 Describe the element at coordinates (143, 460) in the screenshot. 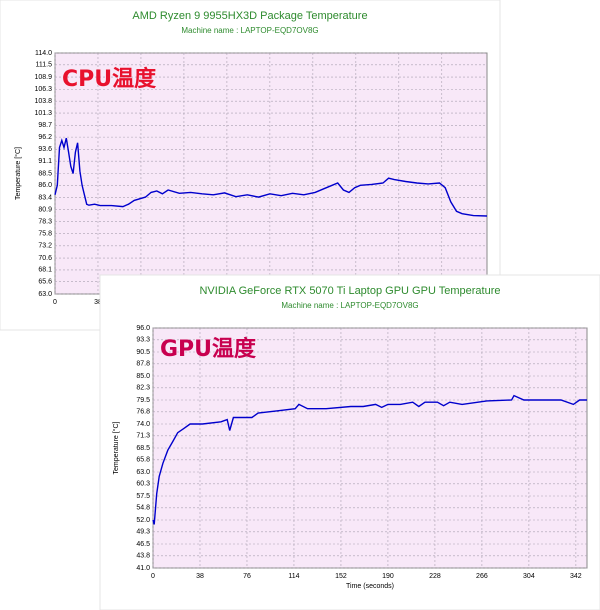

I see `y-tick-label: 65.8` at that location.